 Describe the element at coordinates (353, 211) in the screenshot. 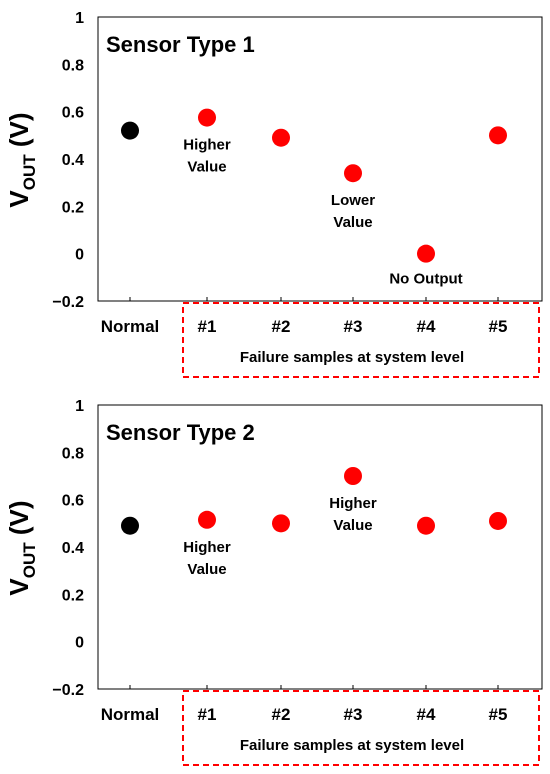

I see `point-annotation: Lower Value` at that location.